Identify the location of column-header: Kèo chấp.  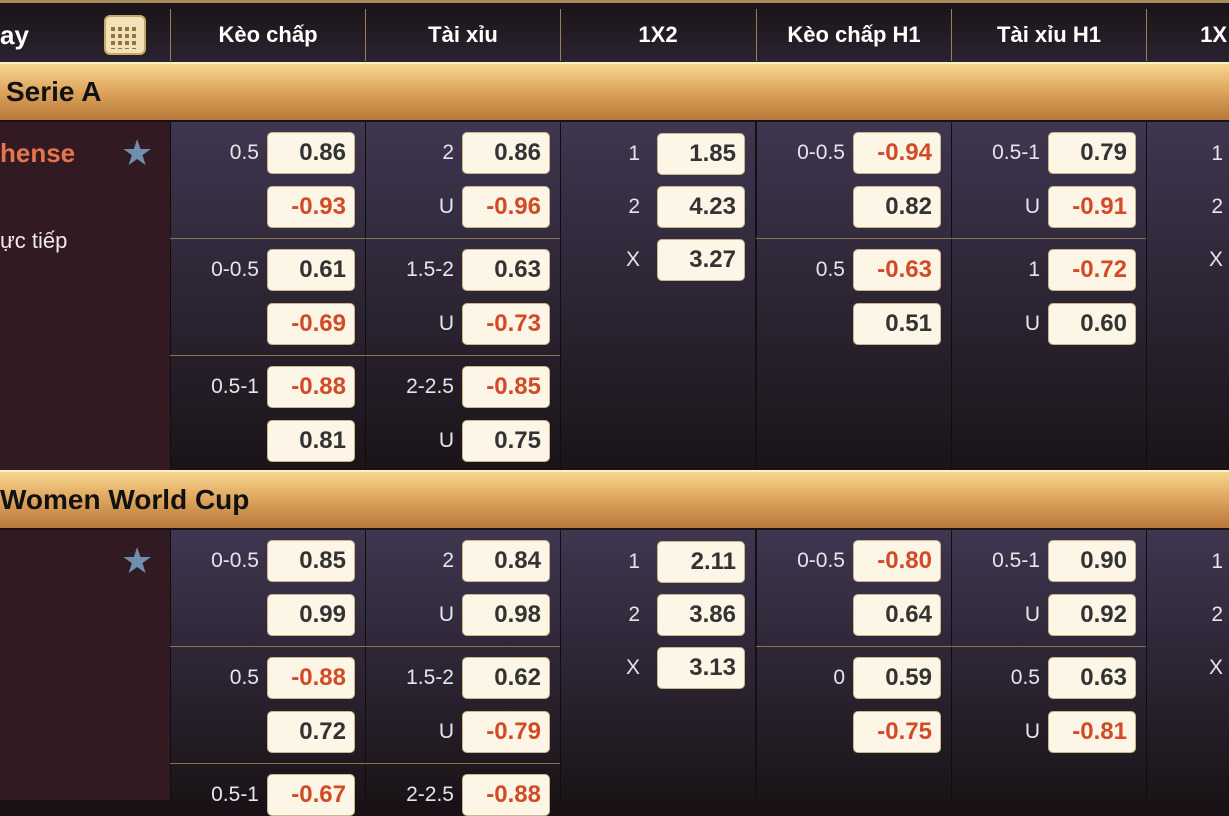
(267, 35).